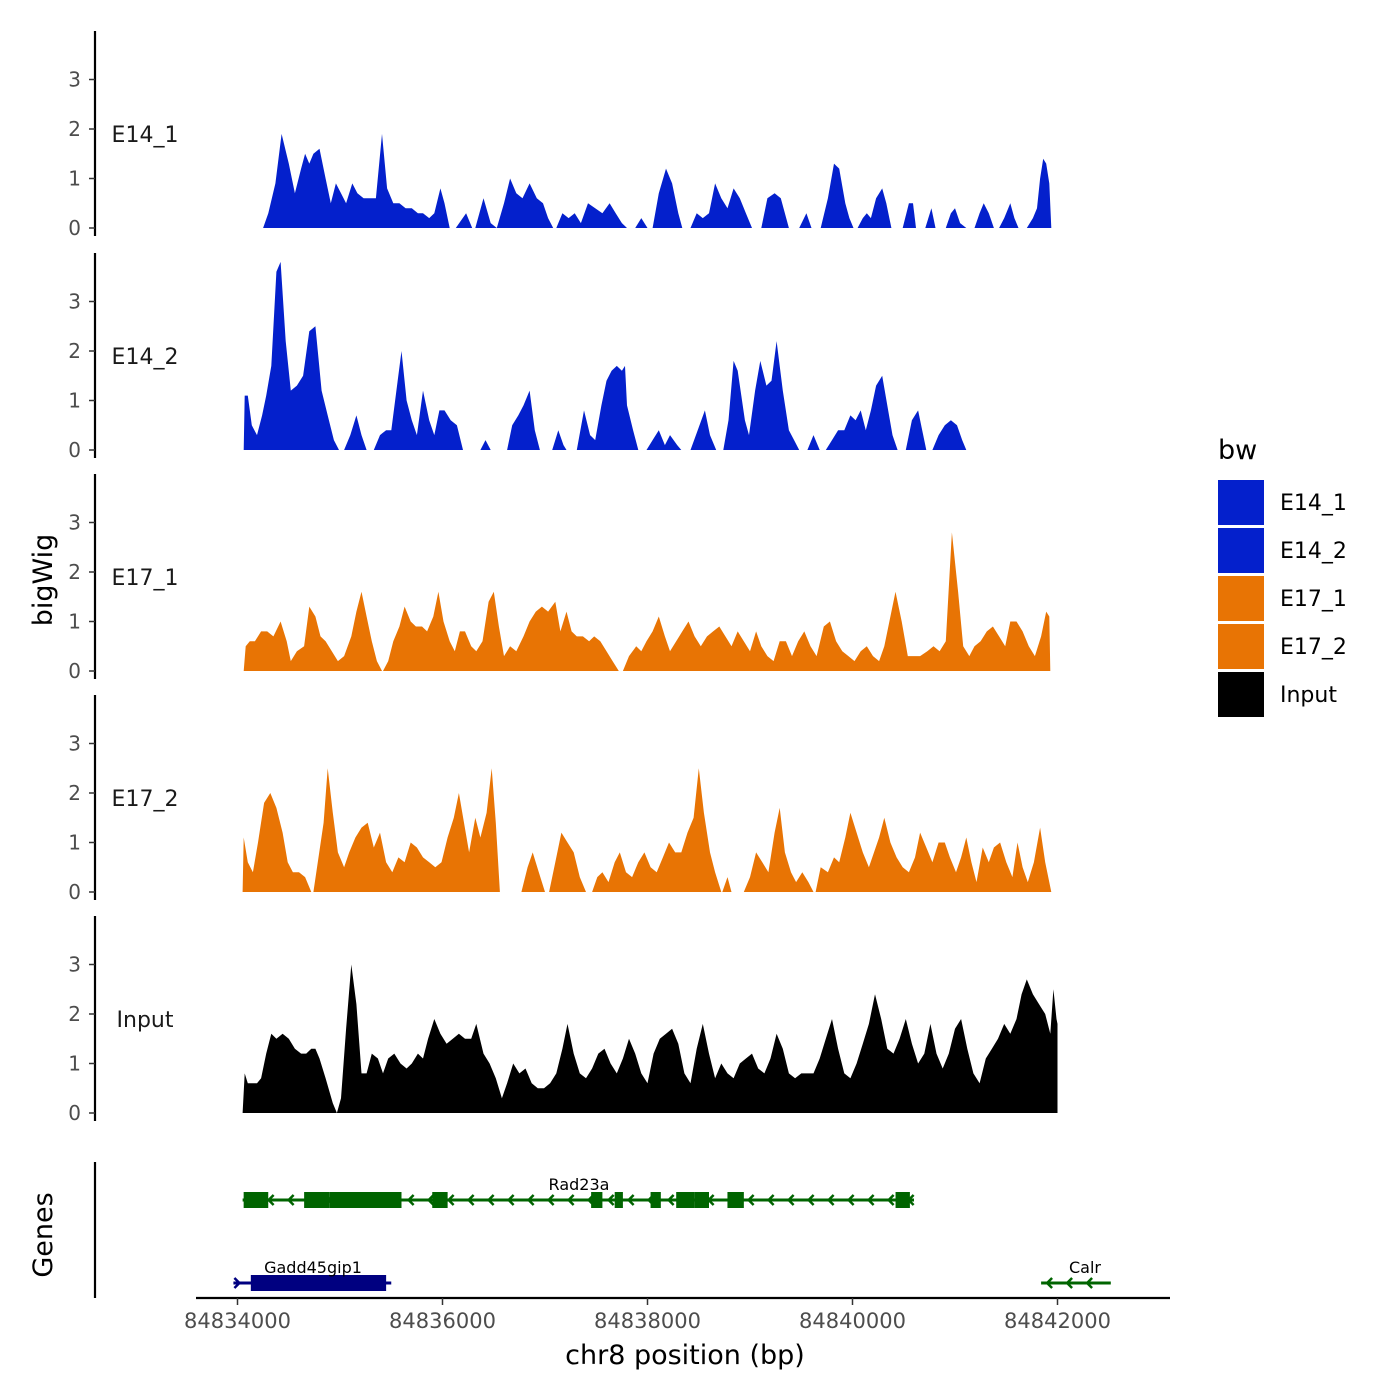 The image size is (1400, 1400). What do you see at coordinates (1313, 503) in the screenshot?
I see `legend-label: E14_1` at bounding box center [1313, 503].